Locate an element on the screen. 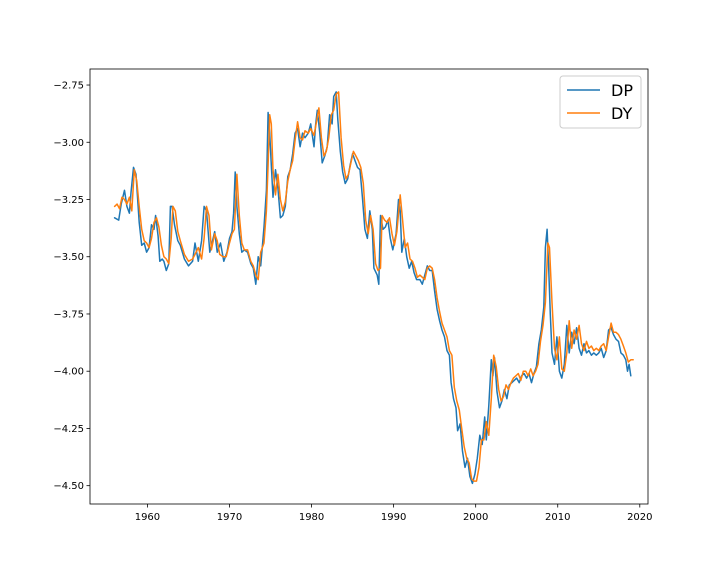 Image resolution: width=720 pixels, height=576 pixels. y-tick-label: −4.00 is located at coordinates (68, 372).